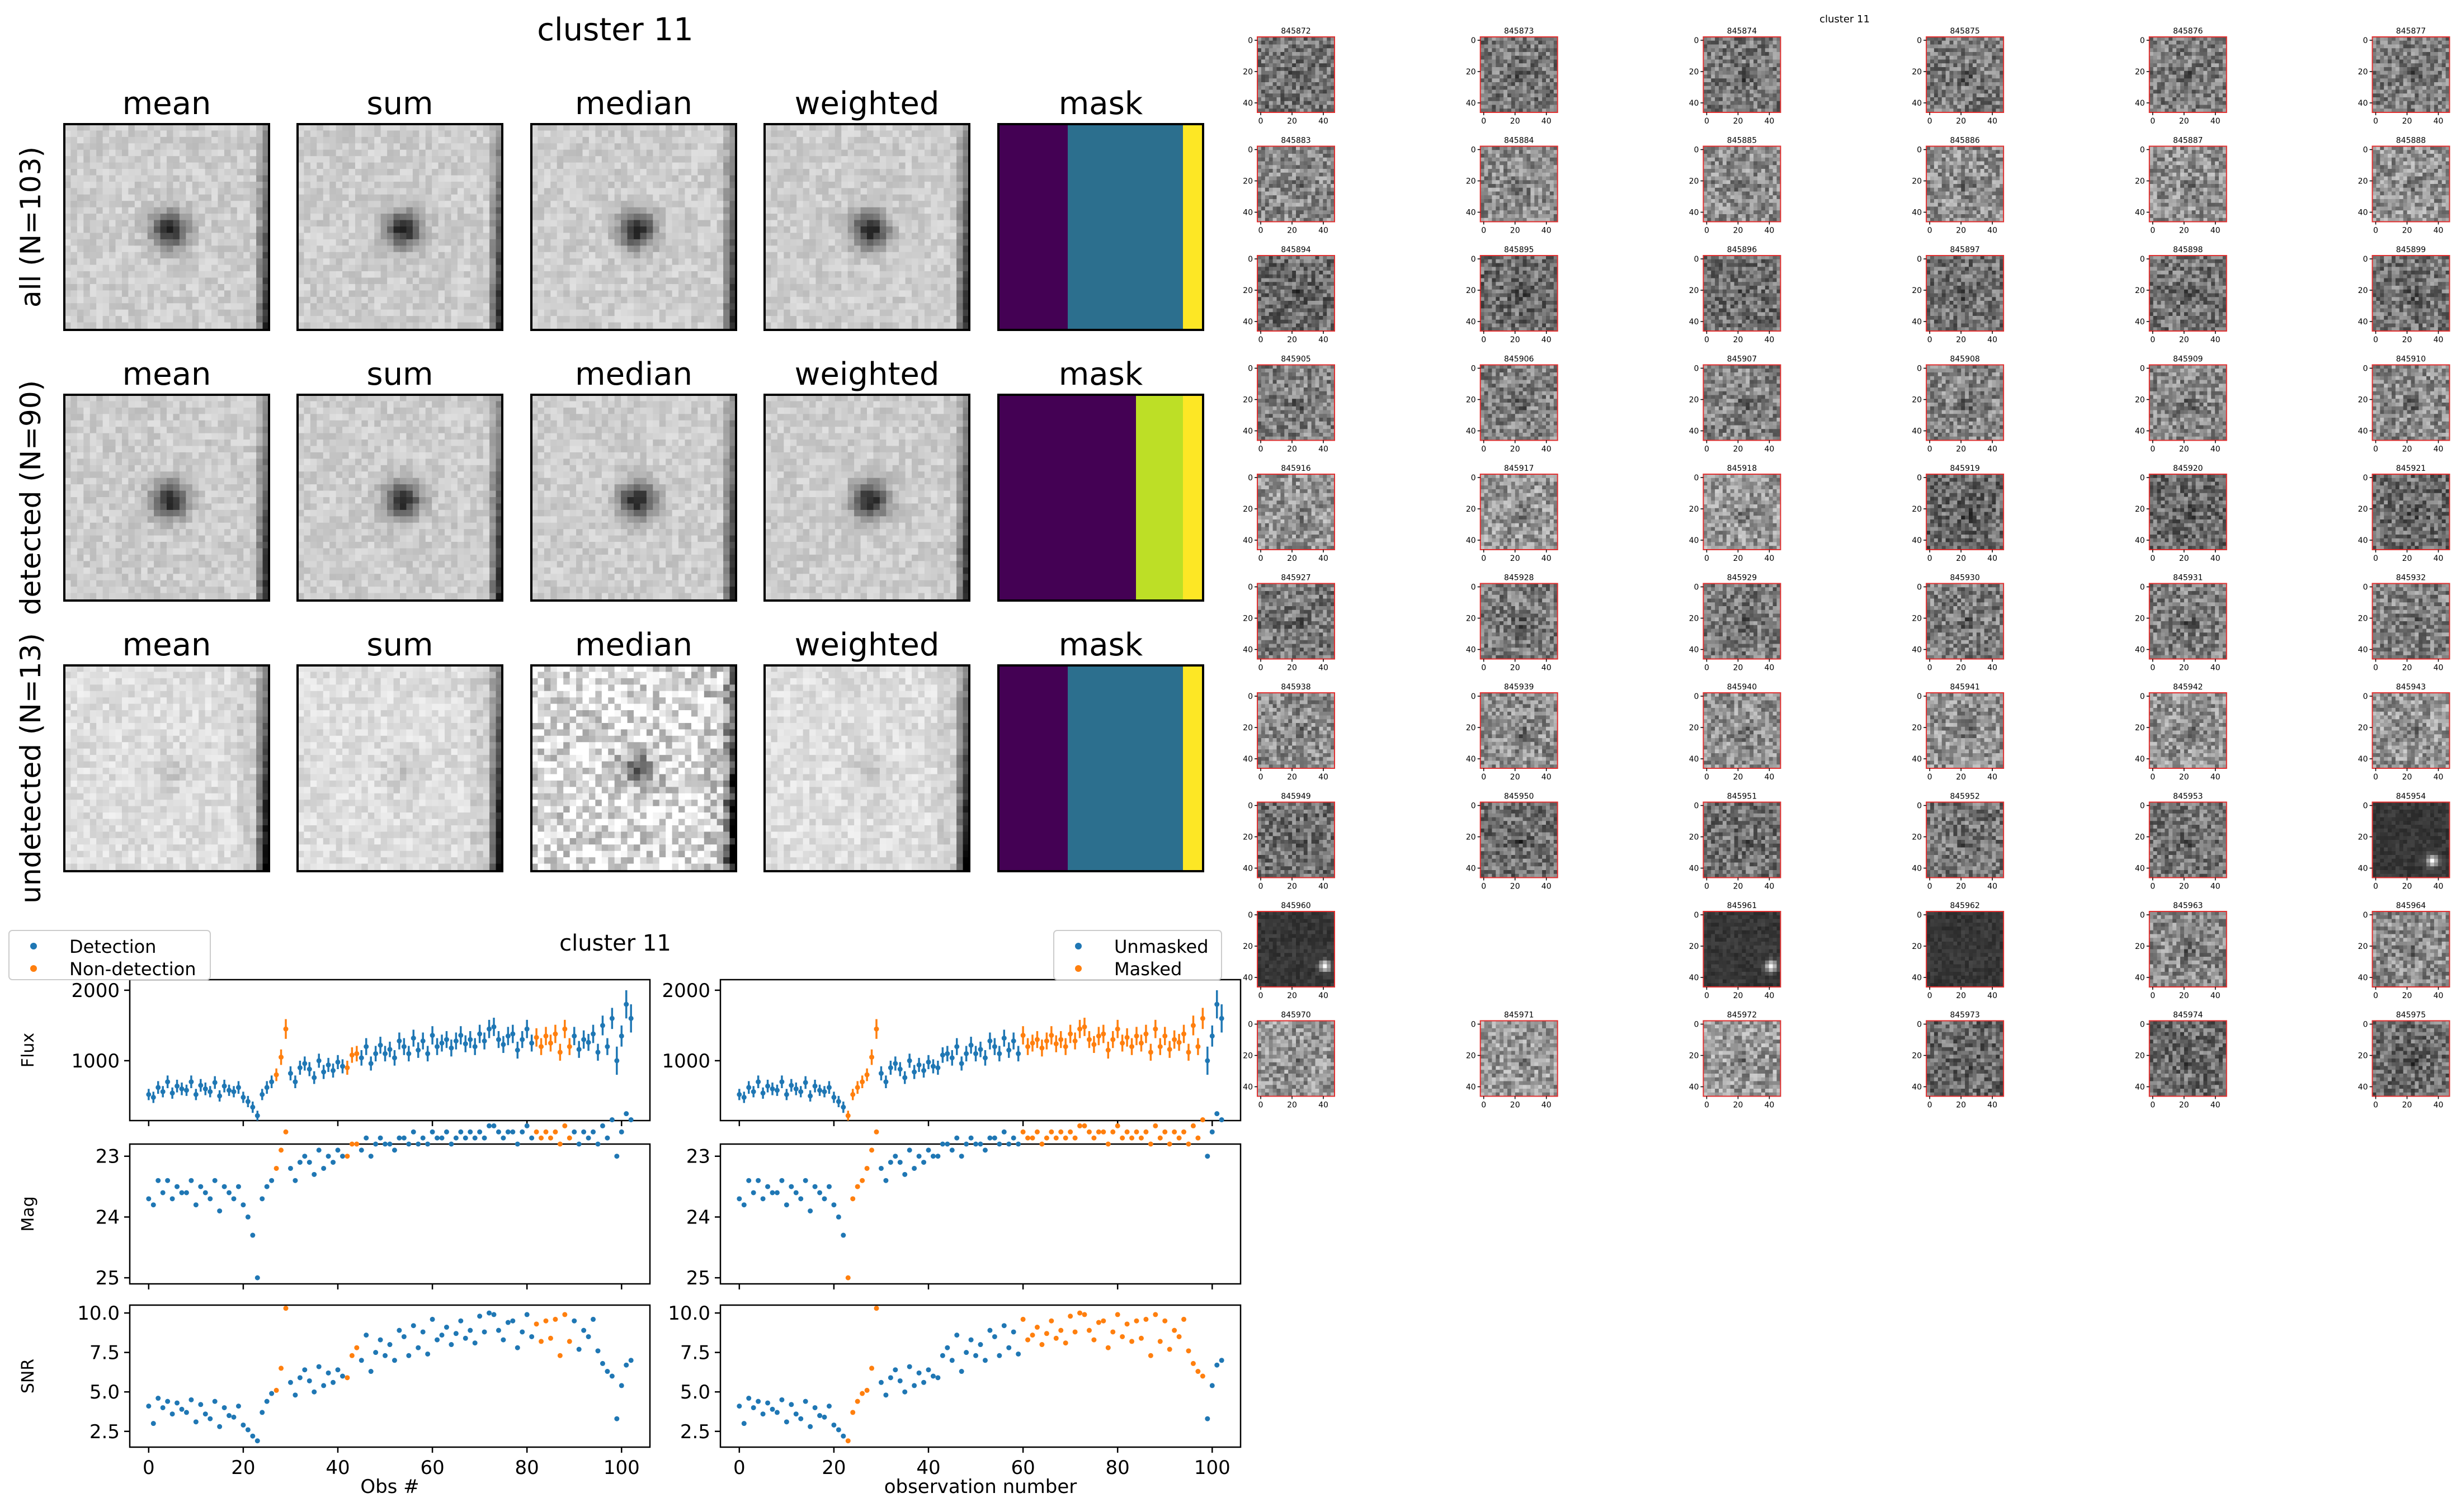  Describe the element at coordinates (2188, 1015) in the screenshot. I see `cutout-id: 845974` at that location.